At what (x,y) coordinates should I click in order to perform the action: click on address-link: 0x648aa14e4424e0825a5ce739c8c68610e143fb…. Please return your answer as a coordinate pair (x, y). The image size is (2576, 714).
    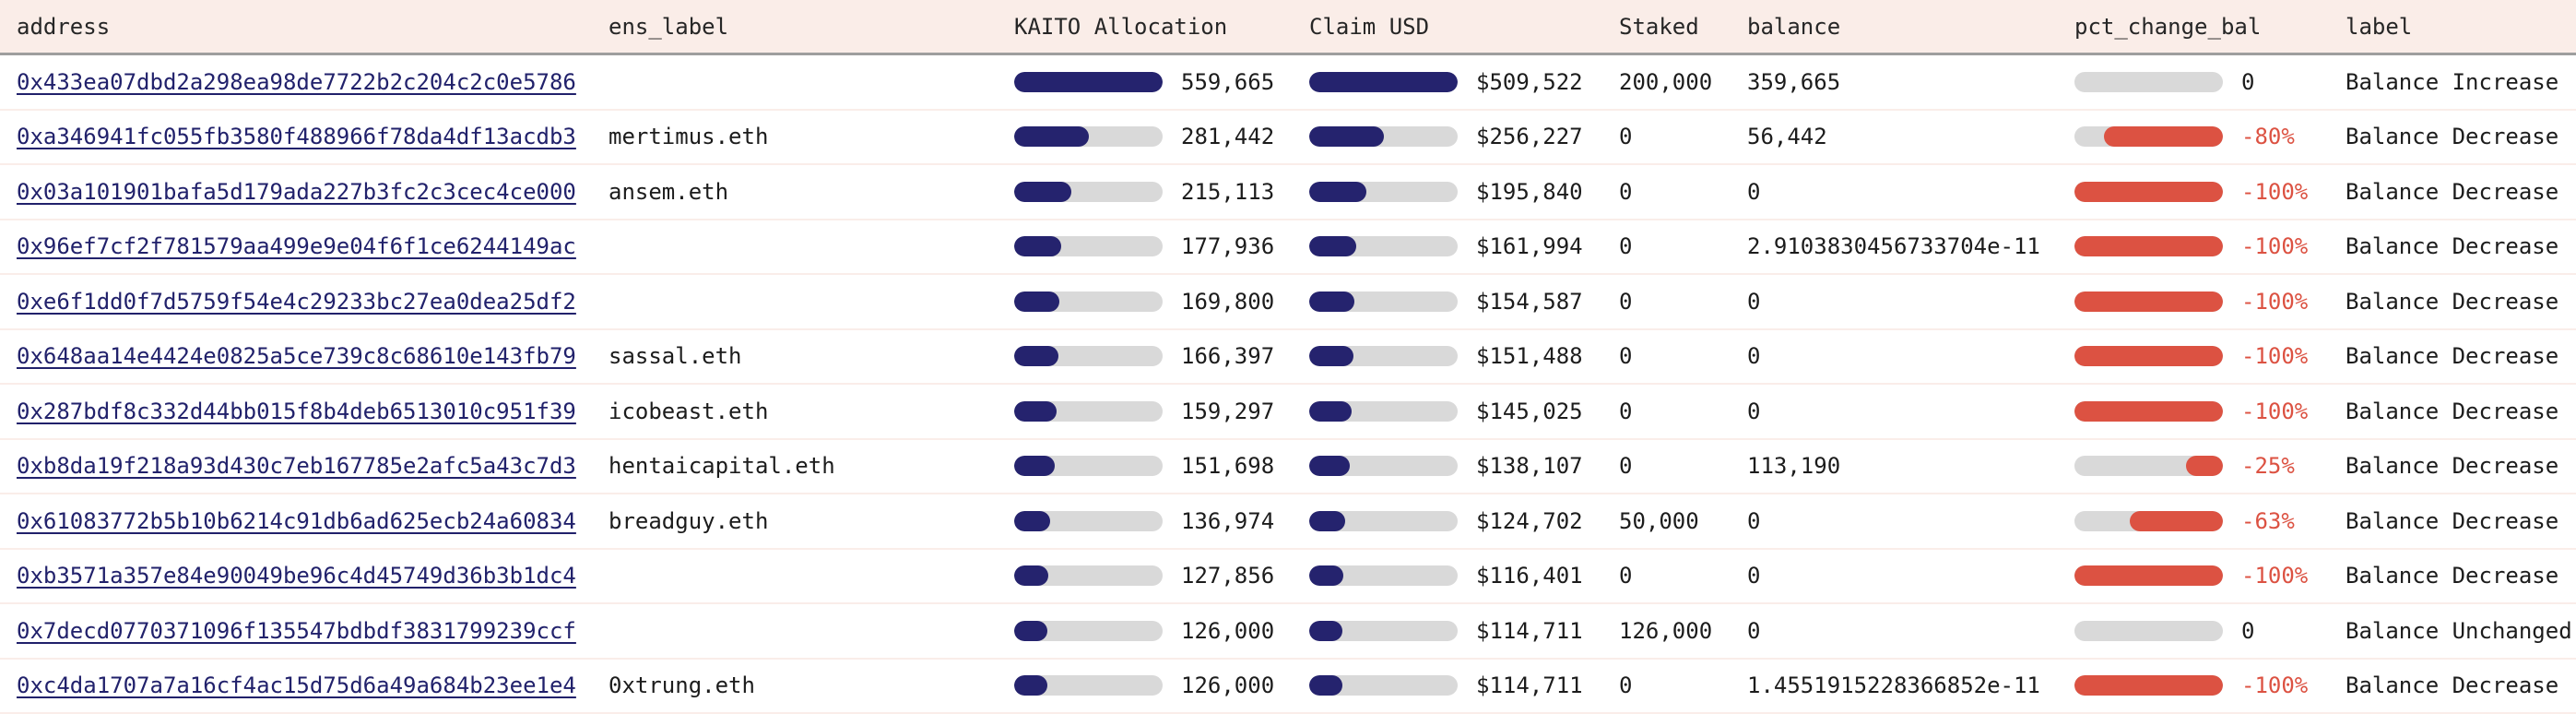
    Looking at the image, I should click on (296, 356).